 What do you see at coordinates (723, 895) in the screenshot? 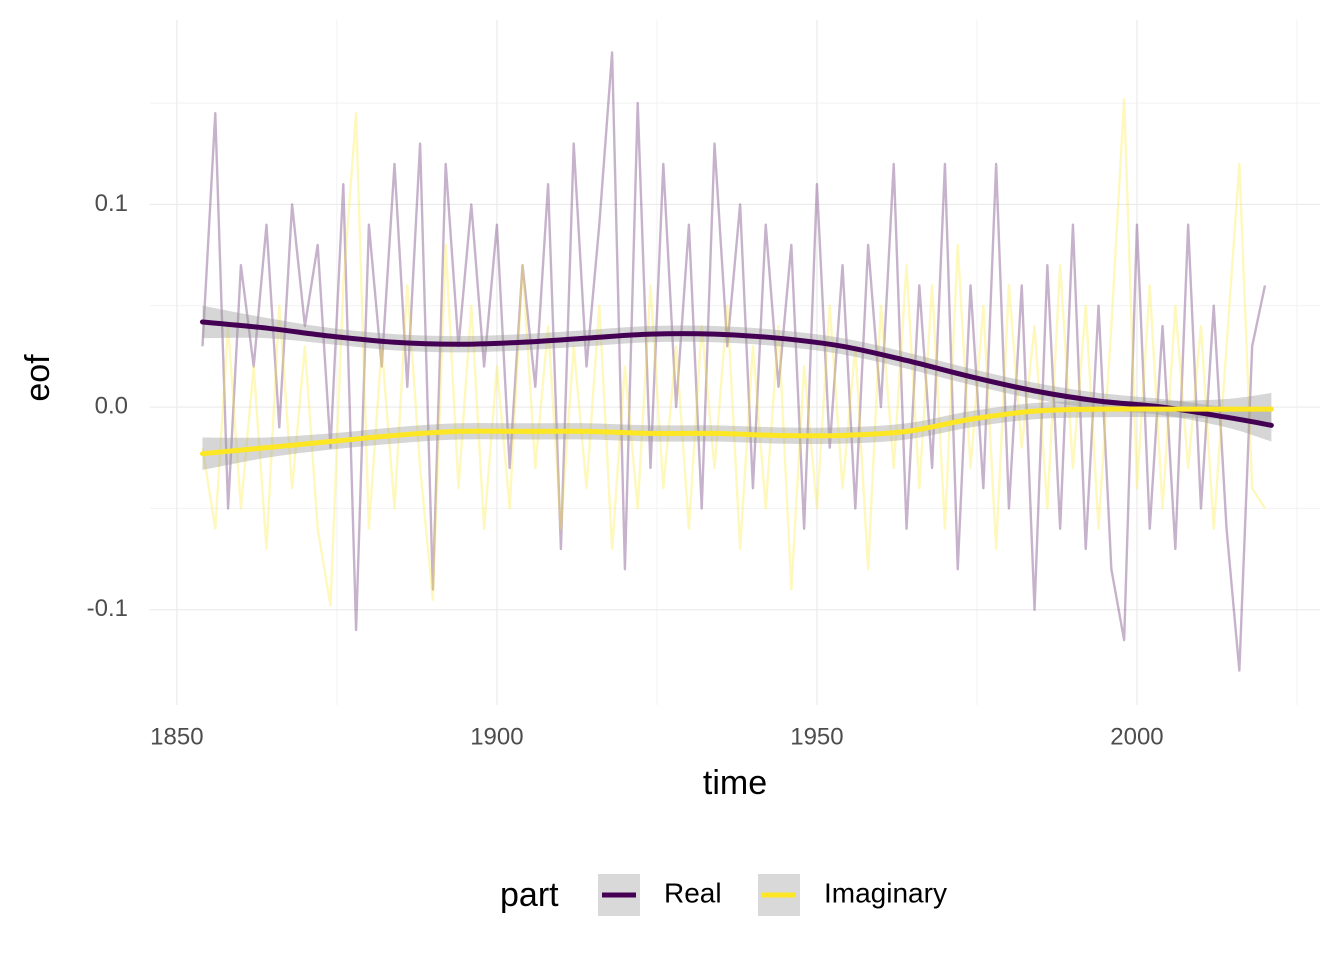
I see `legend: part Real Imaginary` at bounding box center [723, 895].